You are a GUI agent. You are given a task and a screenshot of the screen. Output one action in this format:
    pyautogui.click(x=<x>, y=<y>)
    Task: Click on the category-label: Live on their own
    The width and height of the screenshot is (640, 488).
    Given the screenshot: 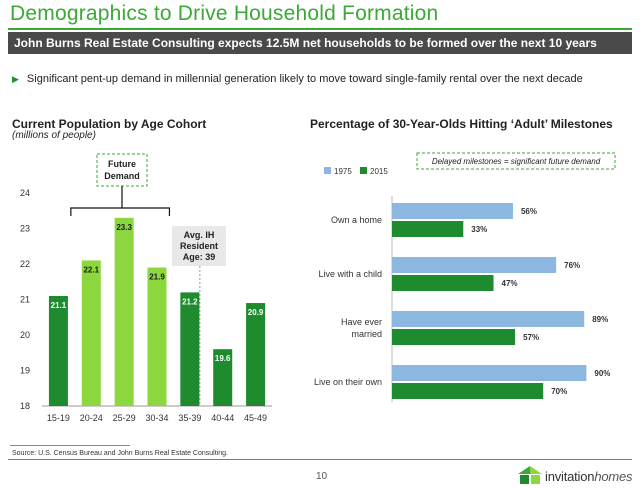 What is the action you would take?
    pyautogui.click(x=348, y=382)
    